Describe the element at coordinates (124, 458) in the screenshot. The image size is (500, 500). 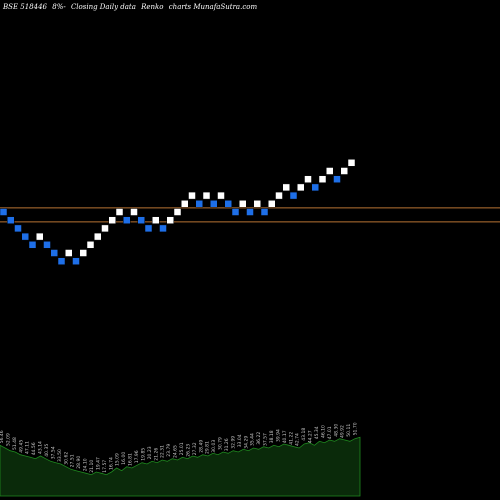
I see `volume-label: 16.00` at that location.